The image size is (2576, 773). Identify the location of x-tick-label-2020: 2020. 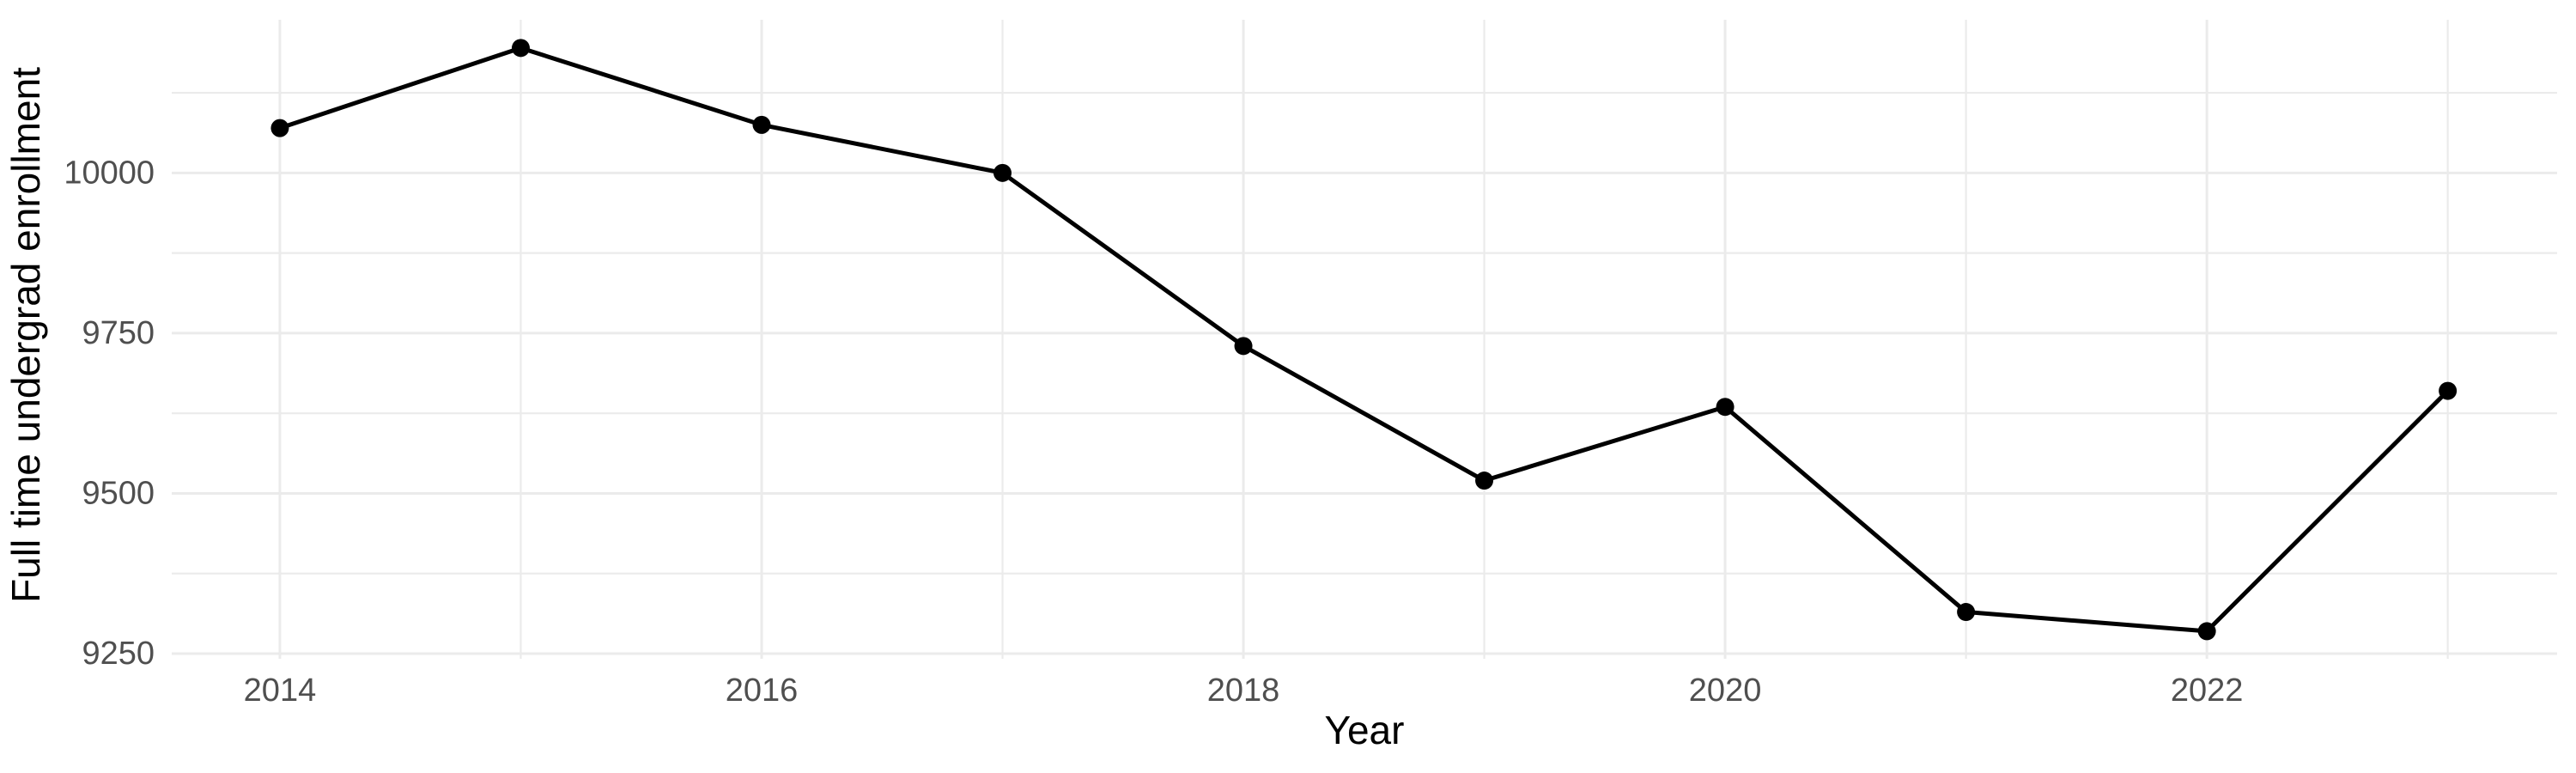
(1726, 691).